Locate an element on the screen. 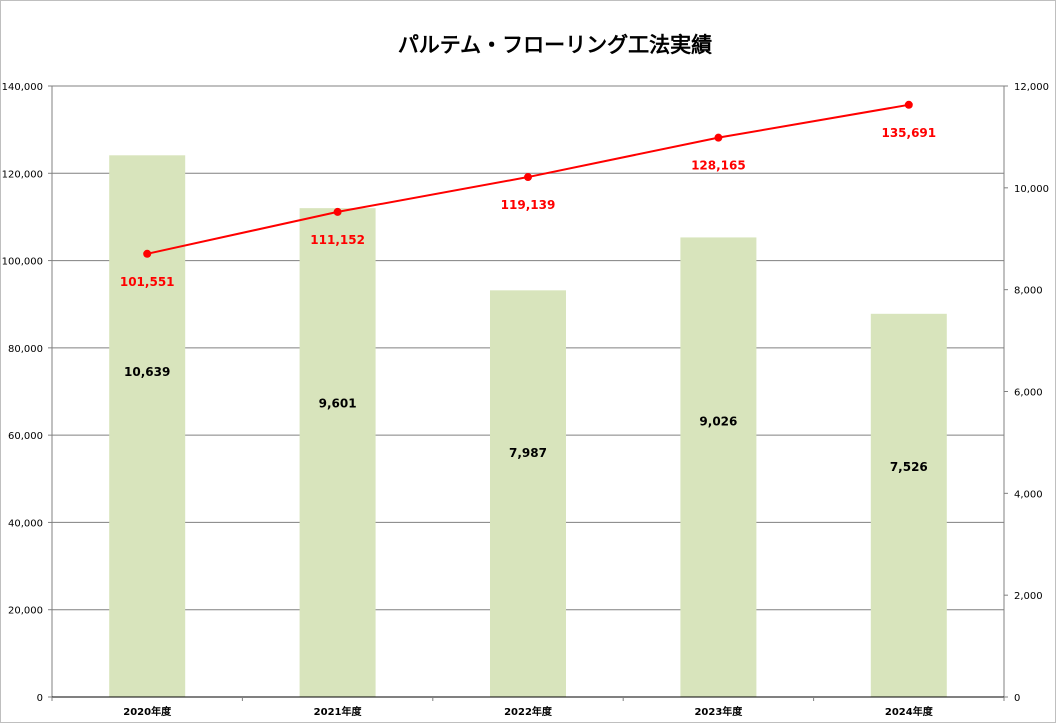 The image size is (1056, 723). category-label: 2021年度 is located at coordinates (338, 711).